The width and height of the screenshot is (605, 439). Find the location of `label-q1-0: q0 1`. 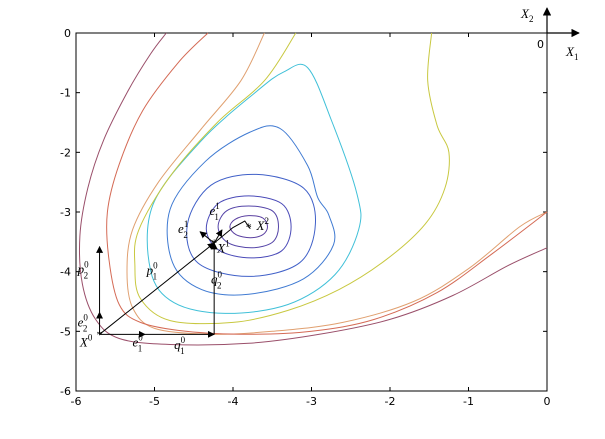

label-q1-0: q0 1 is located at coordinates (180, 345).